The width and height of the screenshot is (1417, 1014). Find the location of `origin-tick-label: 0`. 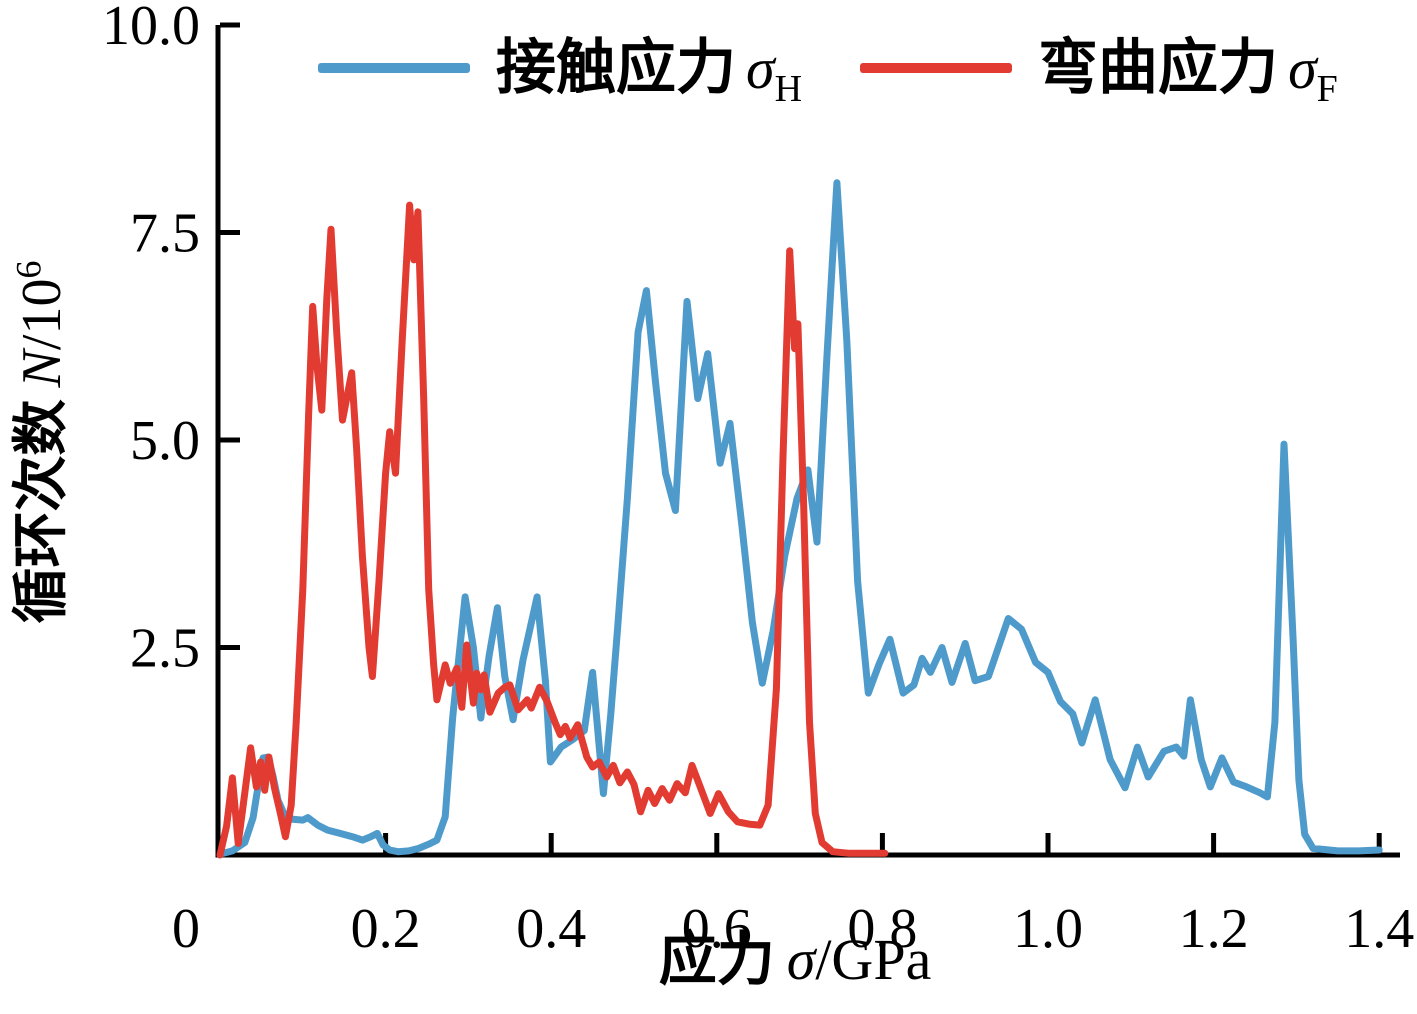

origin-tick-label: 0 is located at coordinates (186, 929).